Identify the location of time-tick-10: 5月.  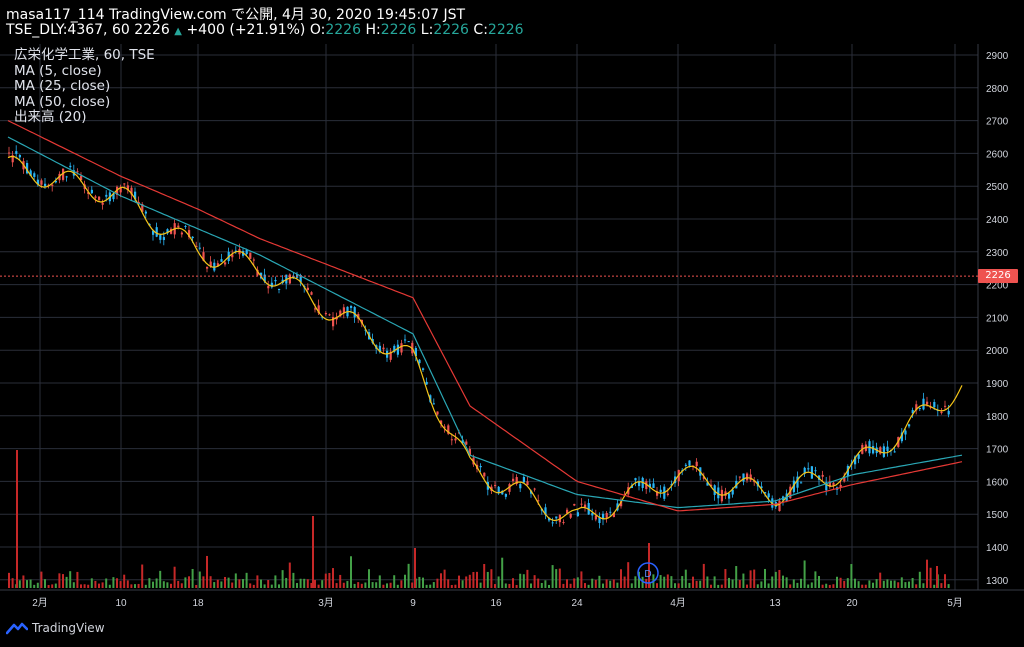
(955, 603).